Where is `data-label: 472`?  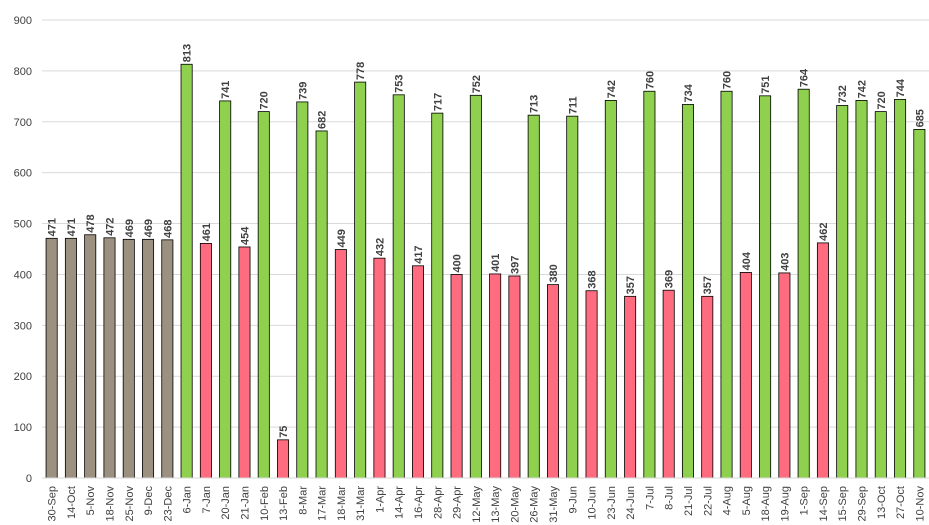 data-label: 472 is located at coordinates (110, 226).